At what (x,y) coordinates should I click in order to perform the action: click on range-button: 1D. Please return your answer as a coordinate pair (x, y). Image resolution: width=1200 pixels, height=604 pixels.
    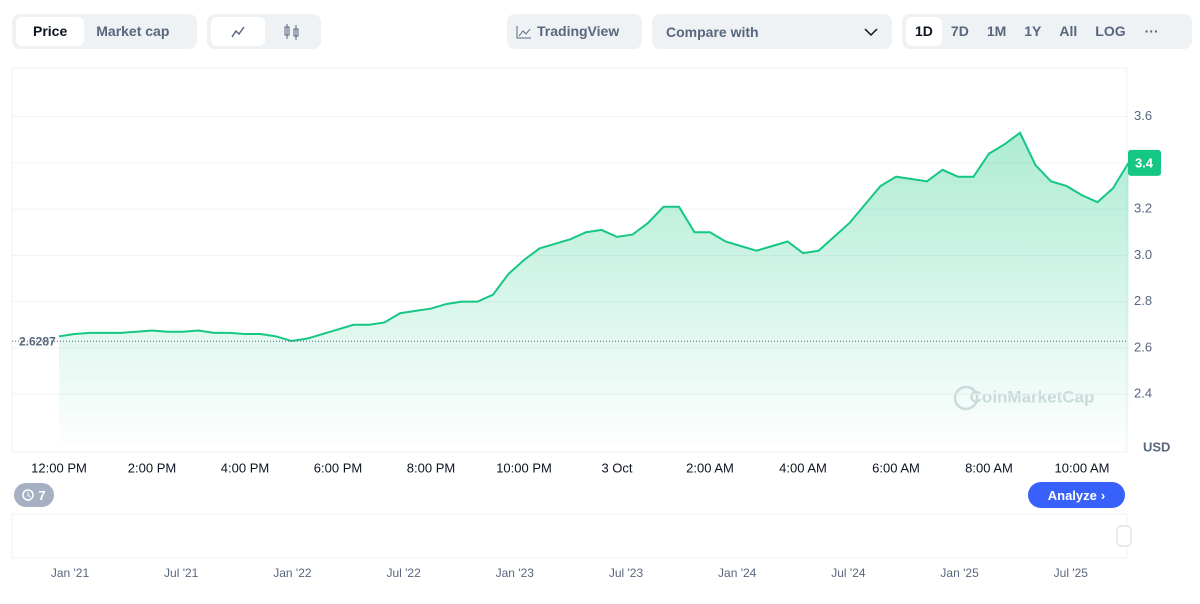
    Looking at the image, I should click on (924, 31).